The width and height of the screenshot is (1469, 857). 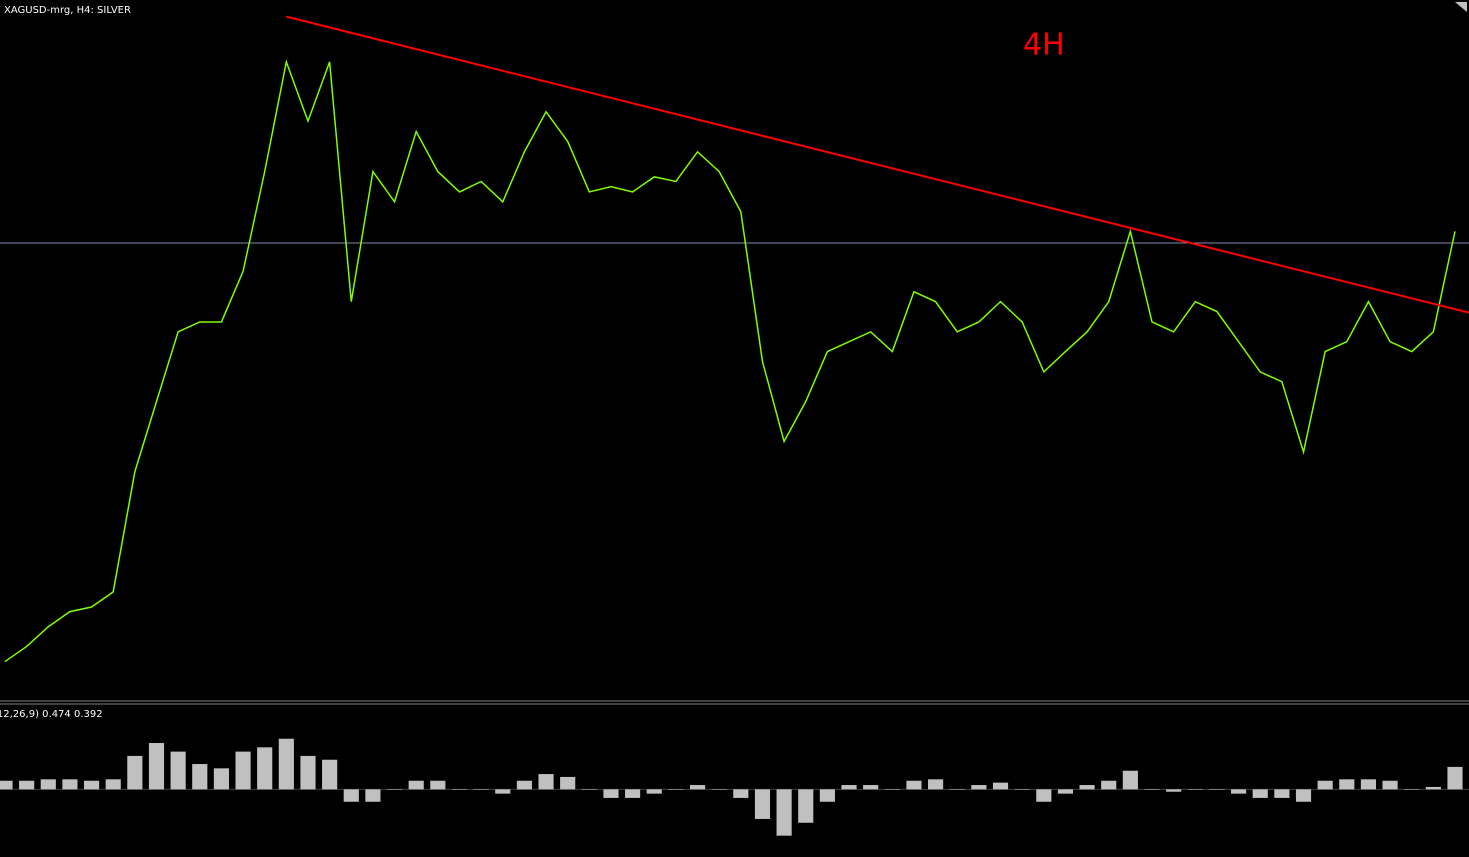 I want to click on shift-marker, so click(x=1461, y=7).